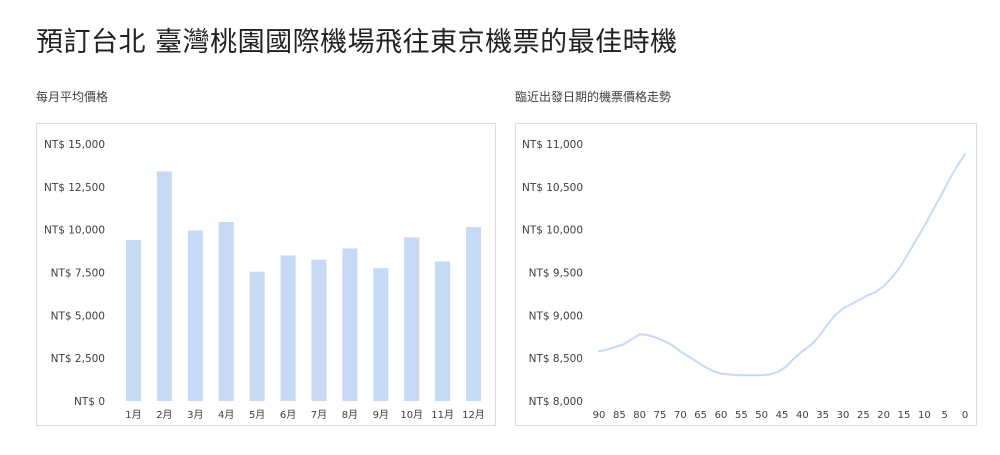 This screenshot has width=1000, height=455. What do you see at coordinates (741, 415) in the screenshot?
I see `x-tick-label: 55` at bounding box center [741, 415].